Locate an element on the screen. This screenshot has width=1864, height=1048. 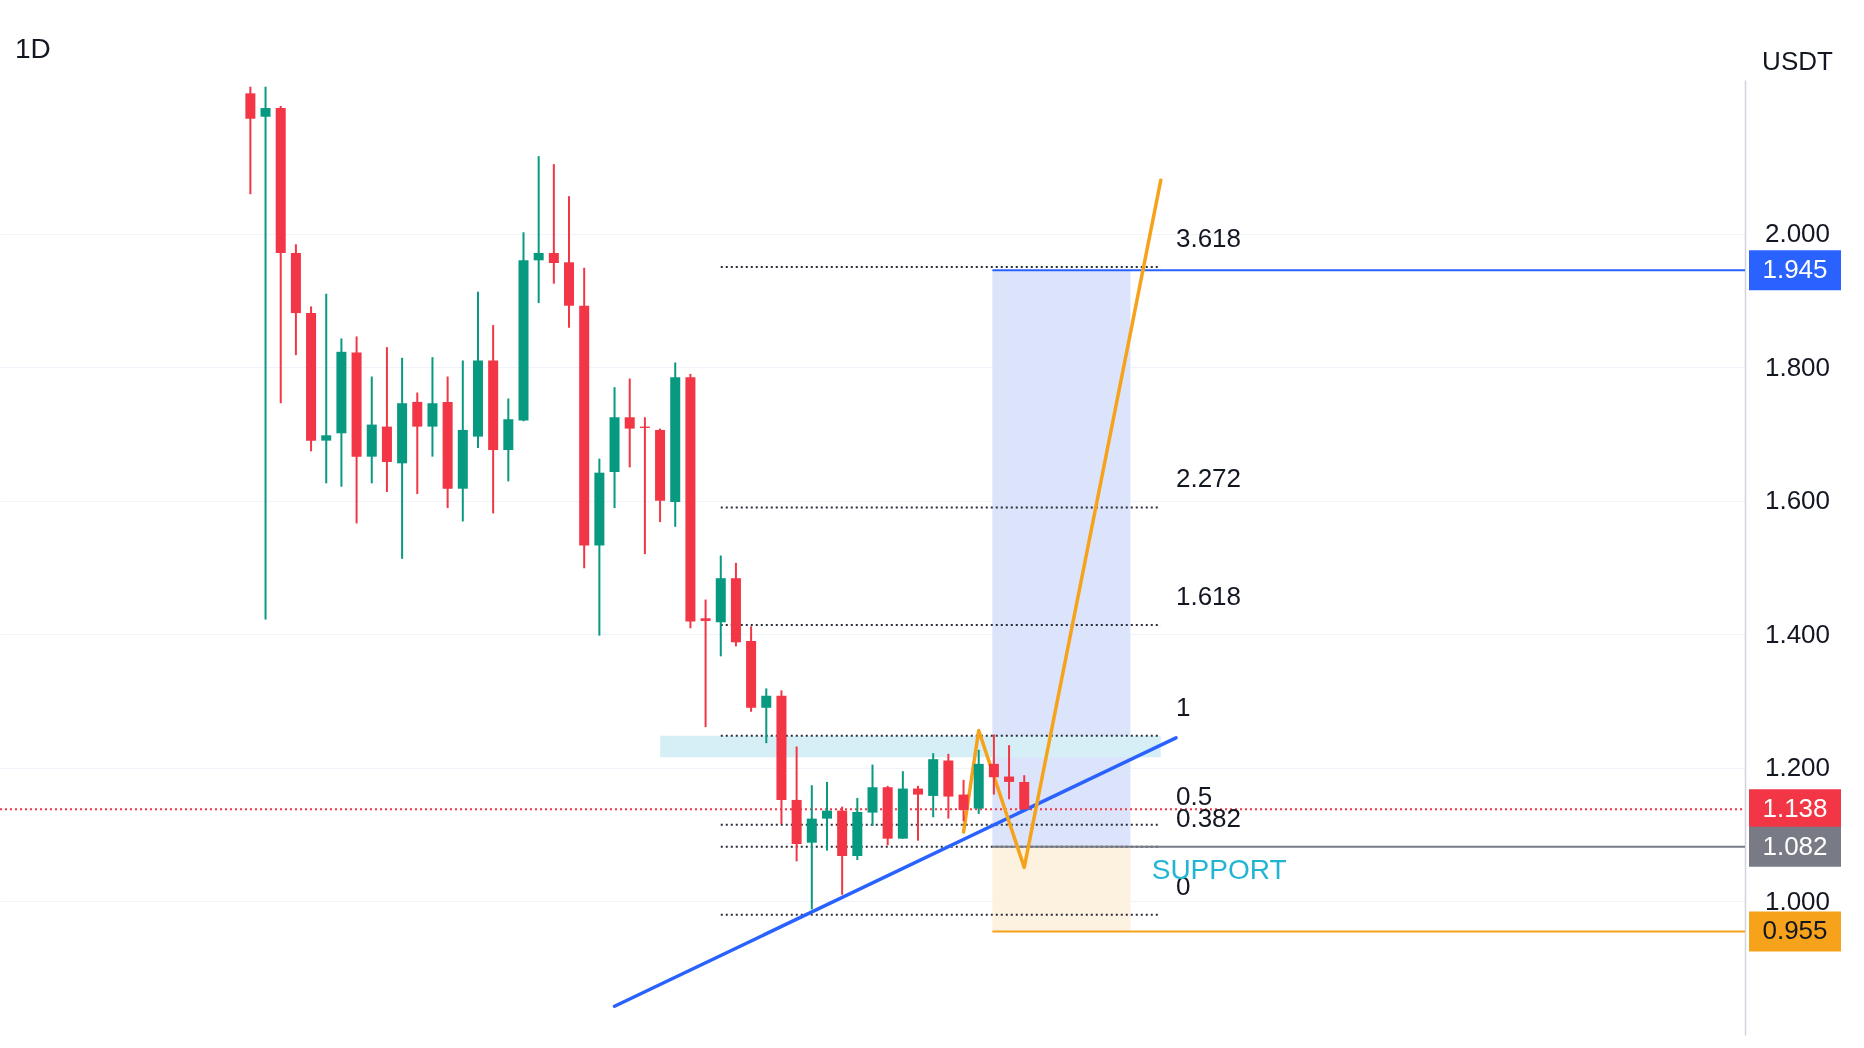
y-tick-label: 1.400 is located at coordinates (1797, 633).